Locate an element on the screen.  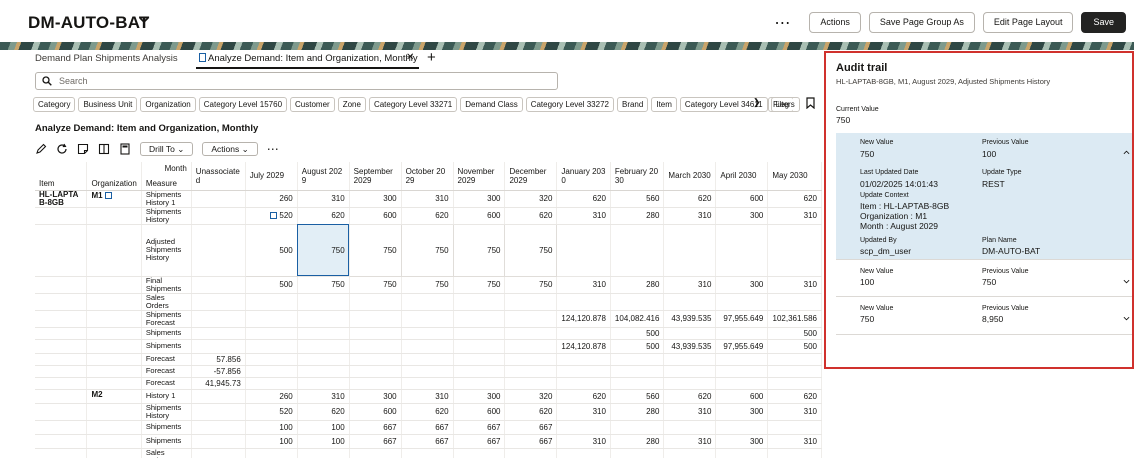
close-tab-icon: ✕ is located at coordinates (410, 57).